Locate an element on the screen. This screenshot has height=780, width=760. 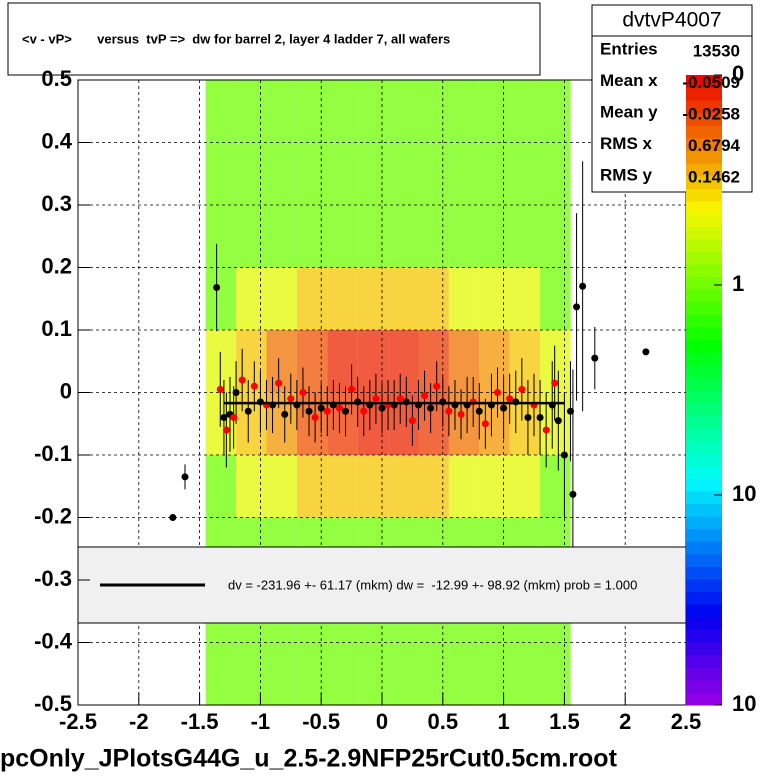
x-tick-label: -1.5 is located at coordinates (200, 721).